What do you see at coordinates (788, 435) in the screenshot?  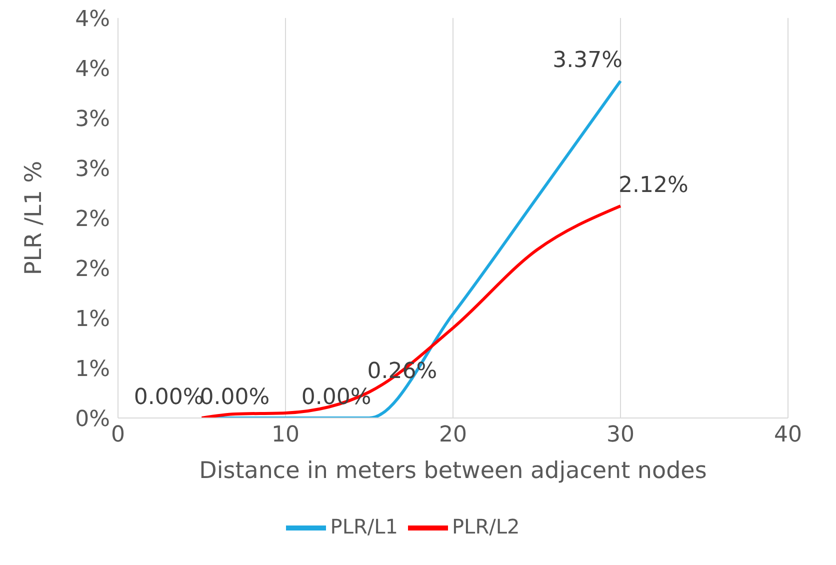 I see `x-tick-label: 40` at bounding box center [788, 435].